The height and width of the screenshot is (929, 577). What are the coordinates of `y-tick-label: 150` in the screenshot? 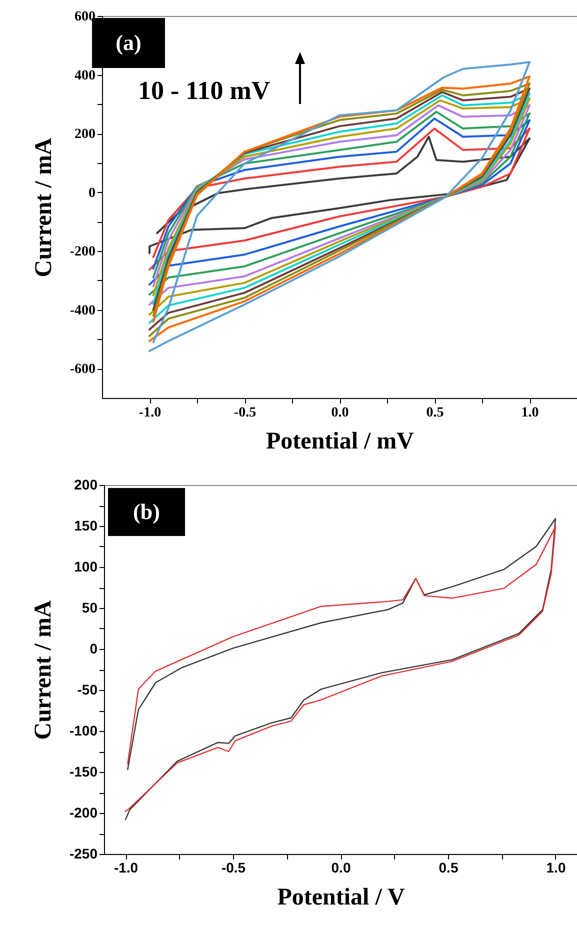 It's located at (86, 526).